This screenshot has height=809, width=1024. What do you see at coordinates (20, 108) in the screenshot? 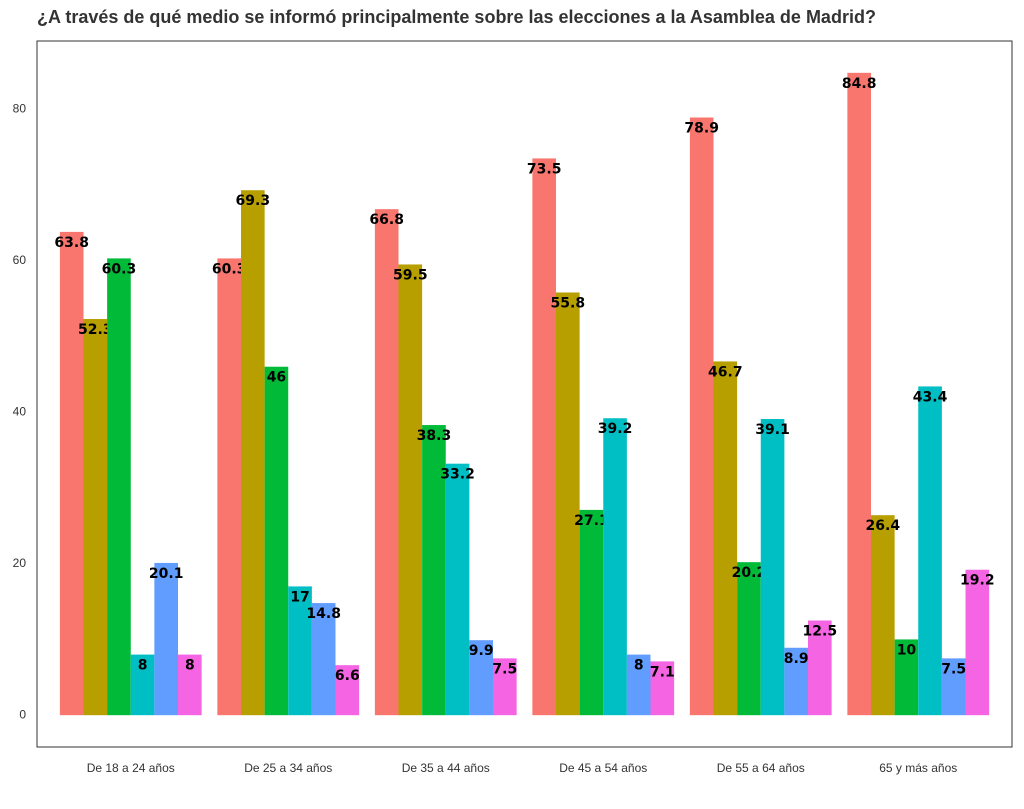
I see `y-tick-label: 80` at bounding box center [20, 108].